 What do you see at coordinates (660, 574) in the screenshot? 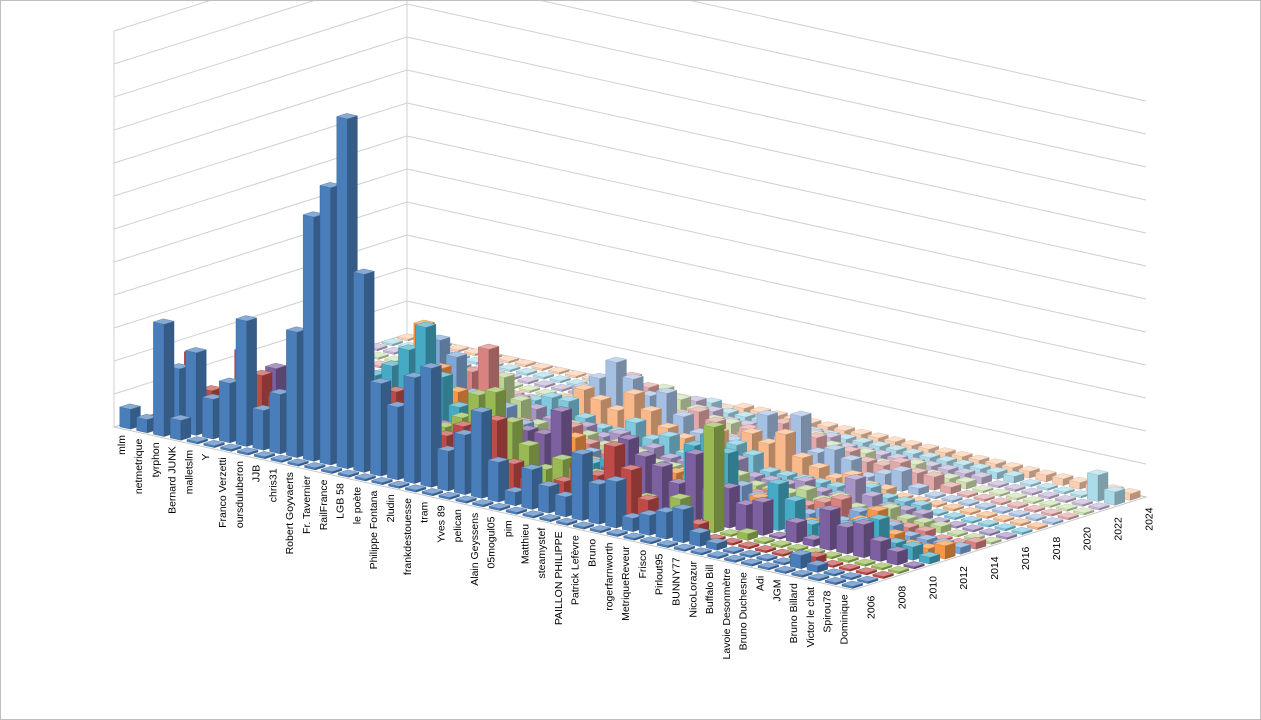
I see `category-tick-label: Pirlout95` at bounding box center [660, 574].